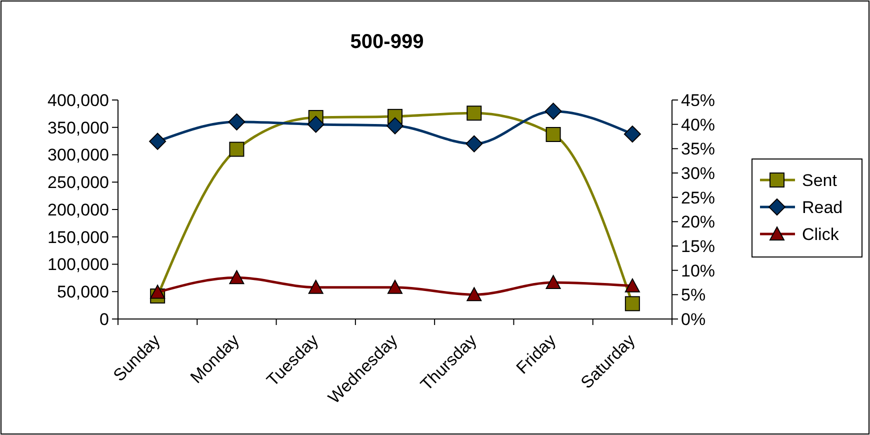 The image size is (870, 435). I want to click on y2-tick-label: 40%, so click(698, 124).